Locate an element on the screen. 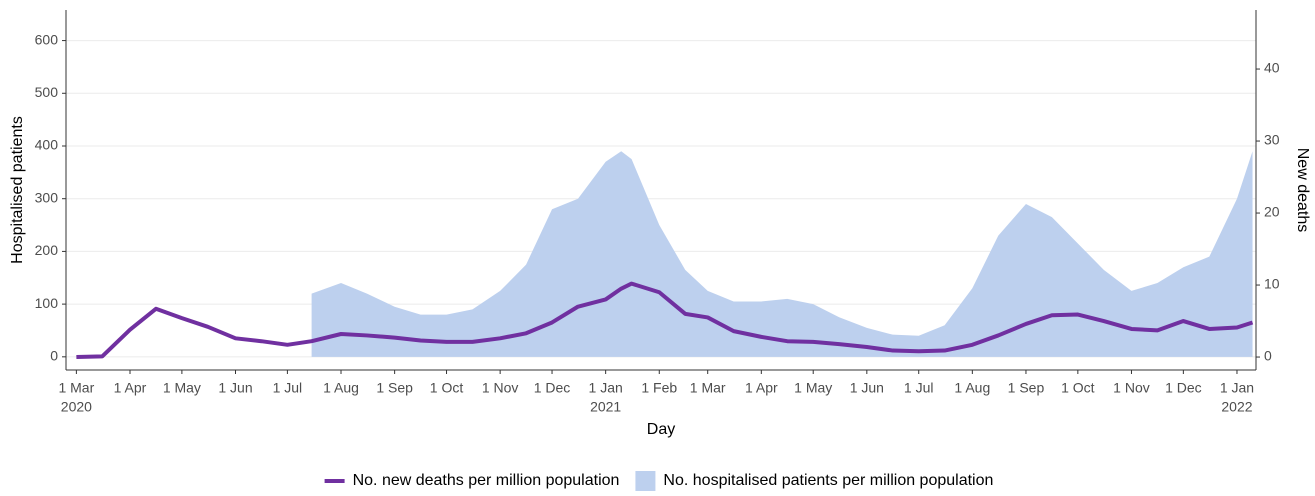 The height and width of the screenshot is (496, 1315). x-axis-title: Day is located at coordinates (661, 429).